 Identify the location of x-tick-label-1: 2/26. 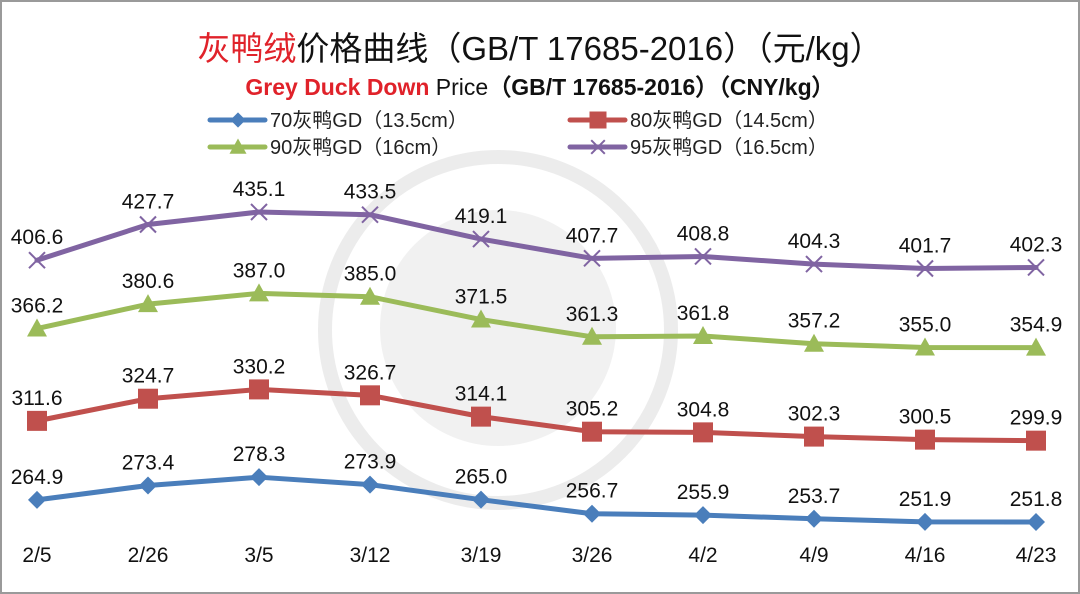
(148, 555).